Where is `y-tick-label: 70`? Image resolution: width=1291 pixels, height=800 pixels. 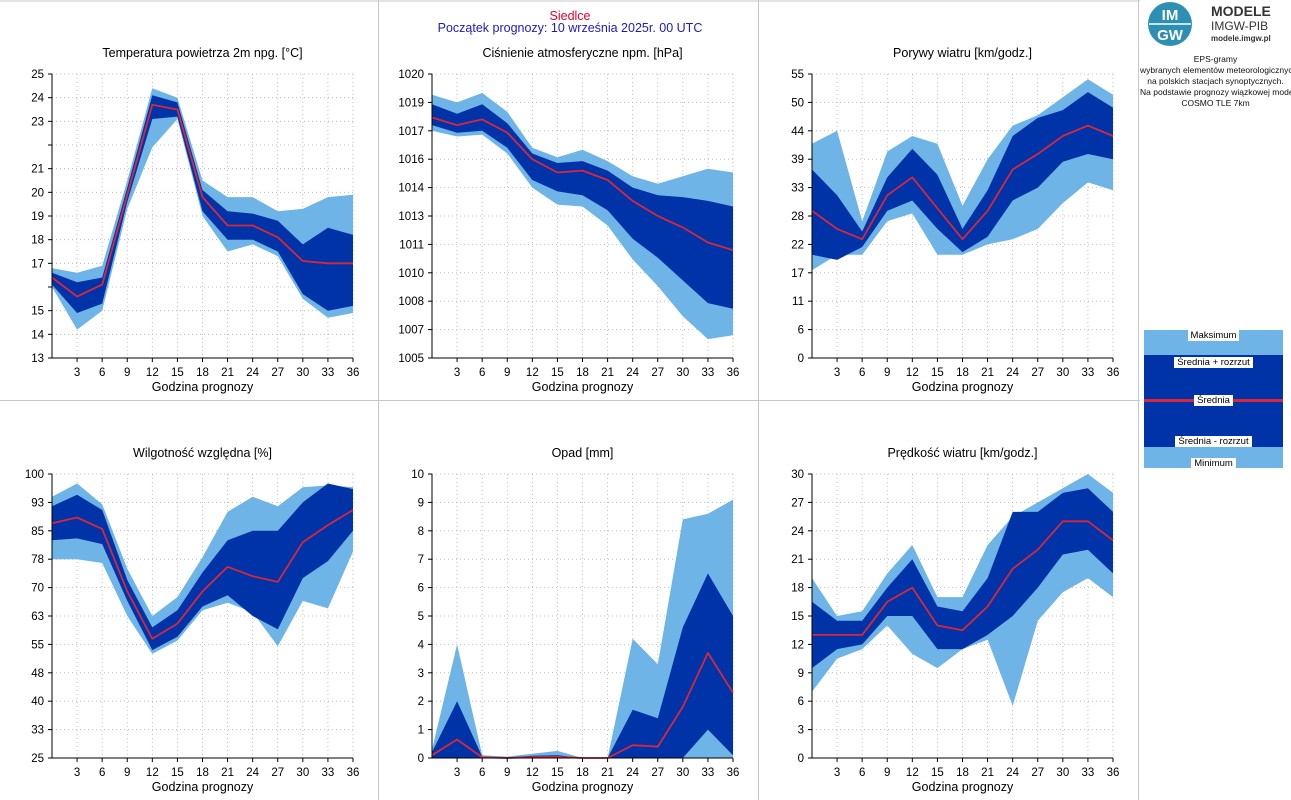 y-tick-label: 70 is located at coordinates (37, 589).